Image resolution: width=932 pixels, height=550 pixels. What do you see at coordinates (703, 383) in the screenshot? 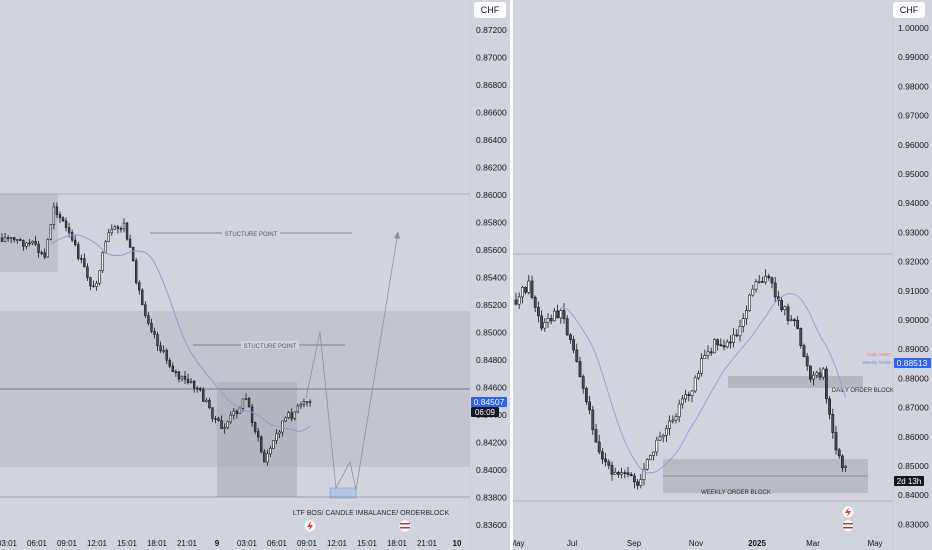
I see `right-moving-average` at bounding box center [703, 383].